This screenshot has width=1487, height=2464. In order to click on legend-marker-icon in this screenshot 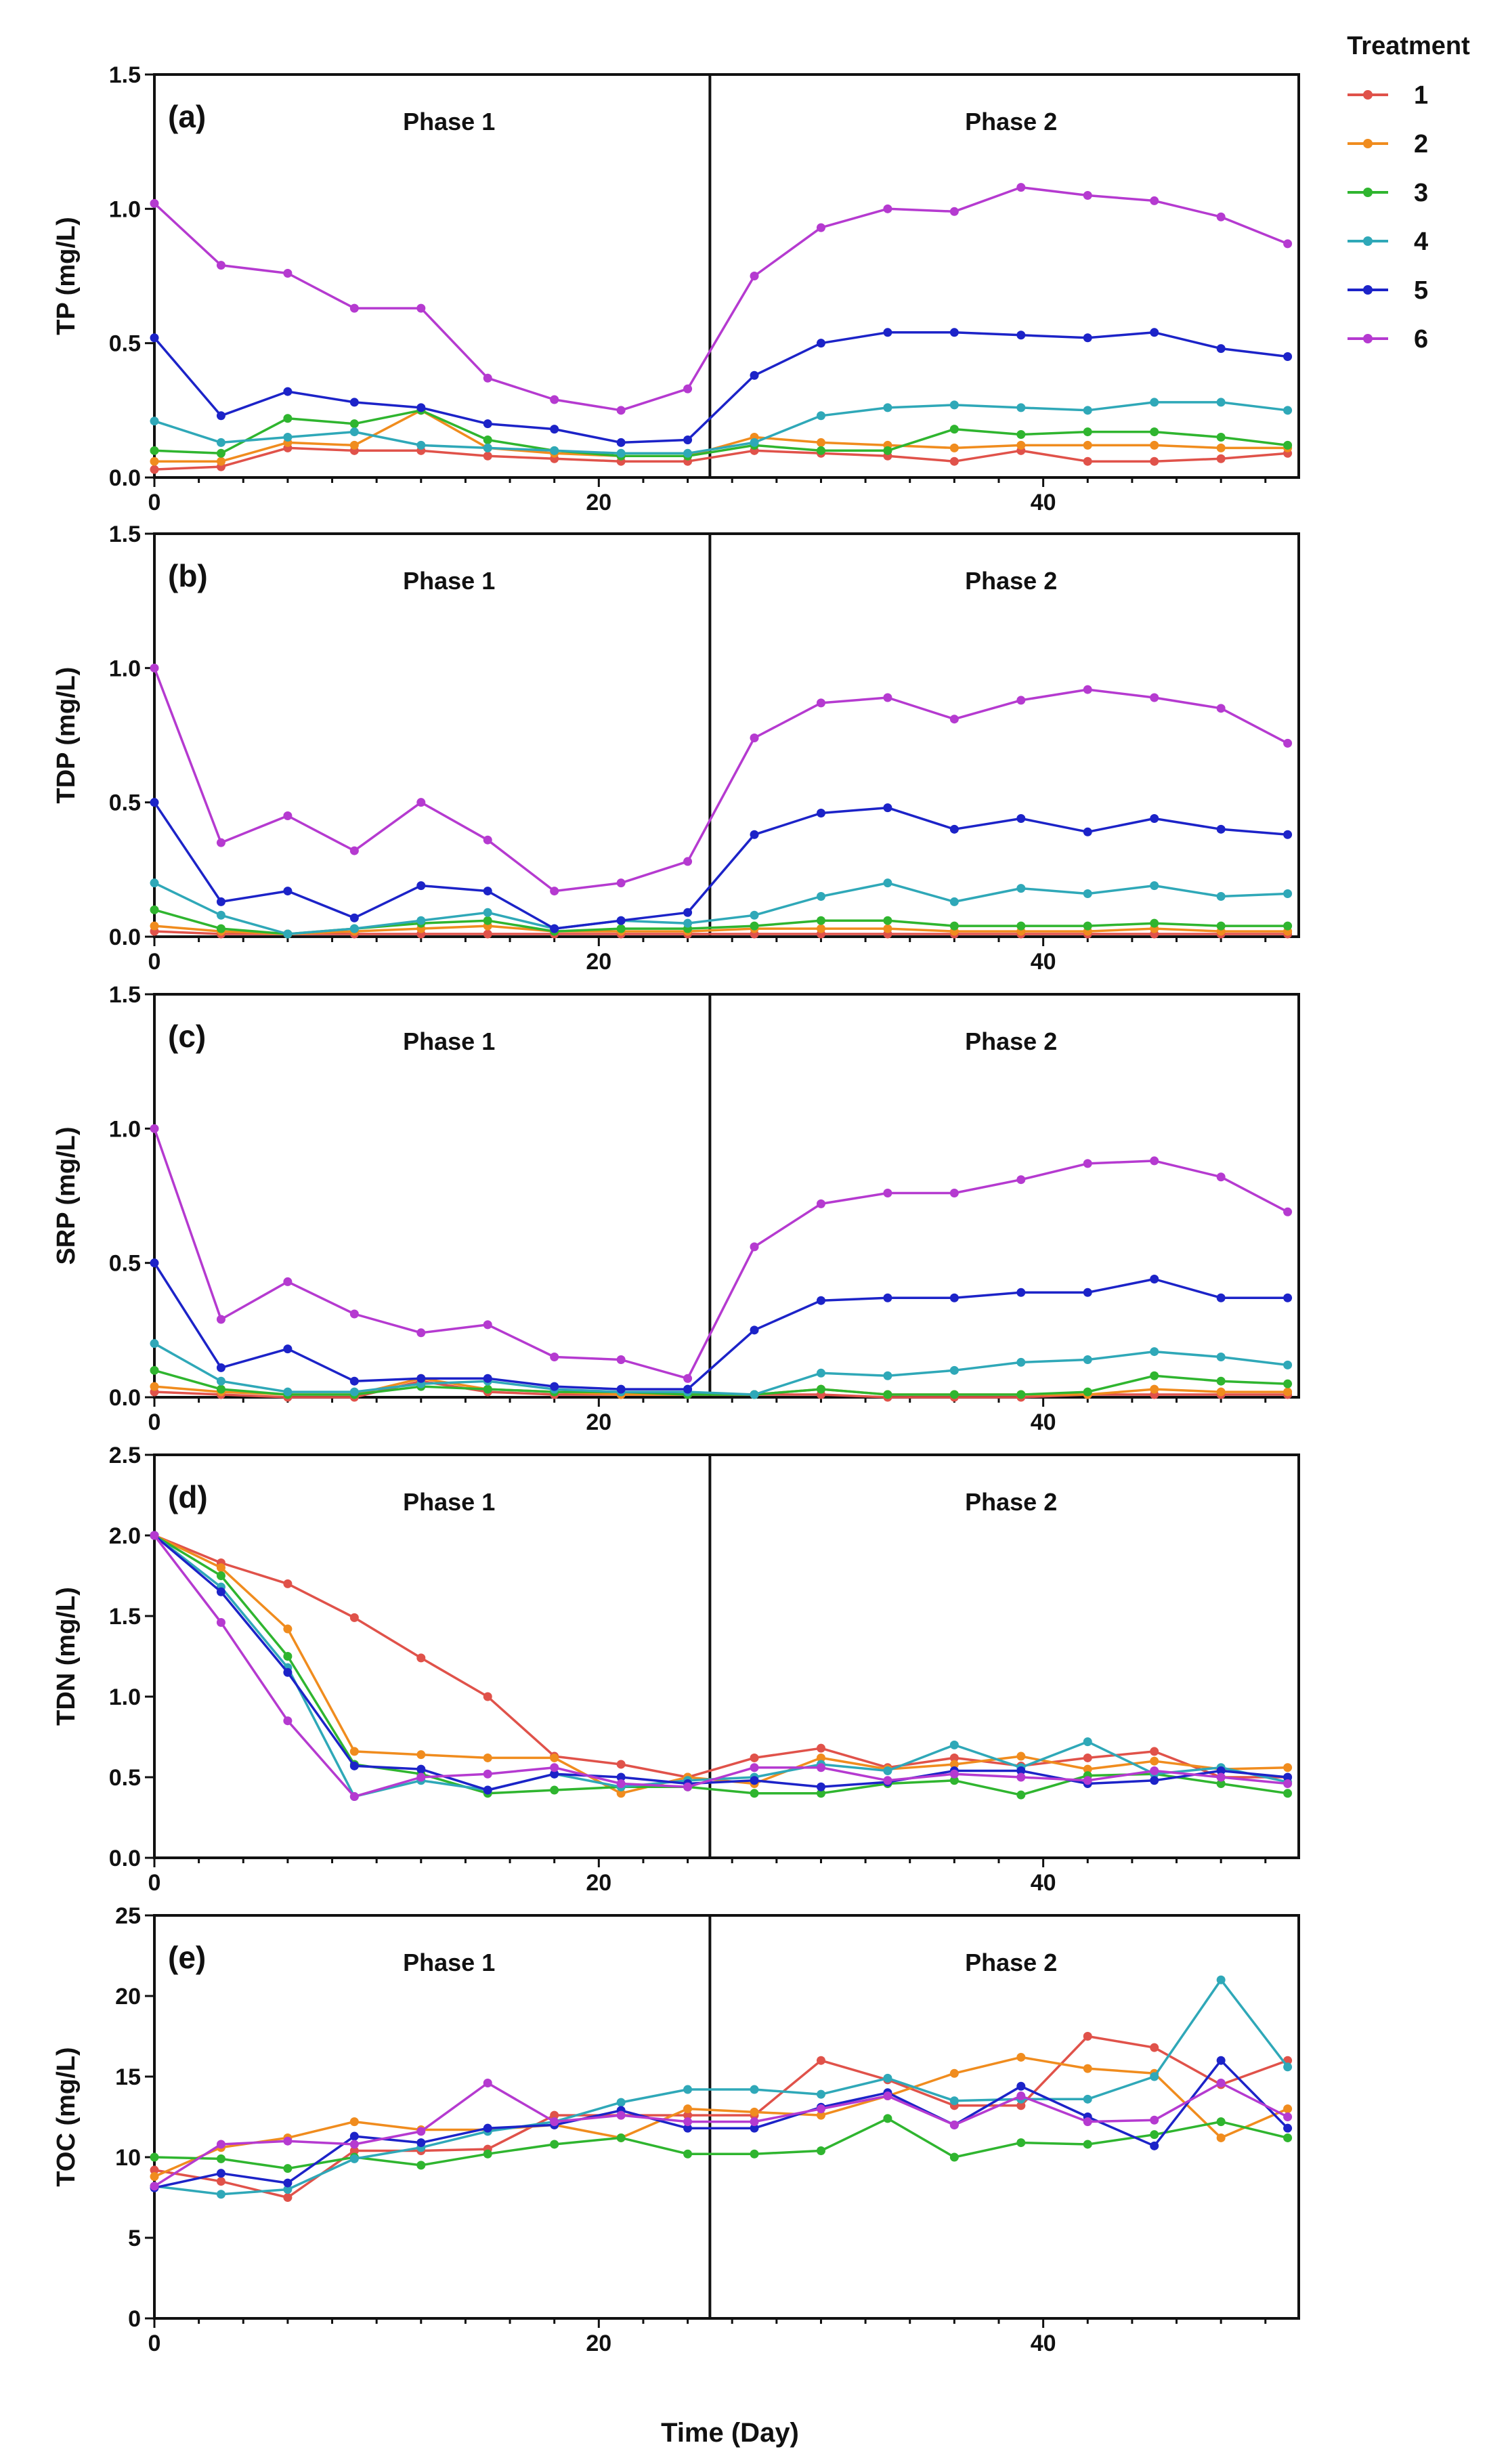, I will do `click(1368, 192)`.